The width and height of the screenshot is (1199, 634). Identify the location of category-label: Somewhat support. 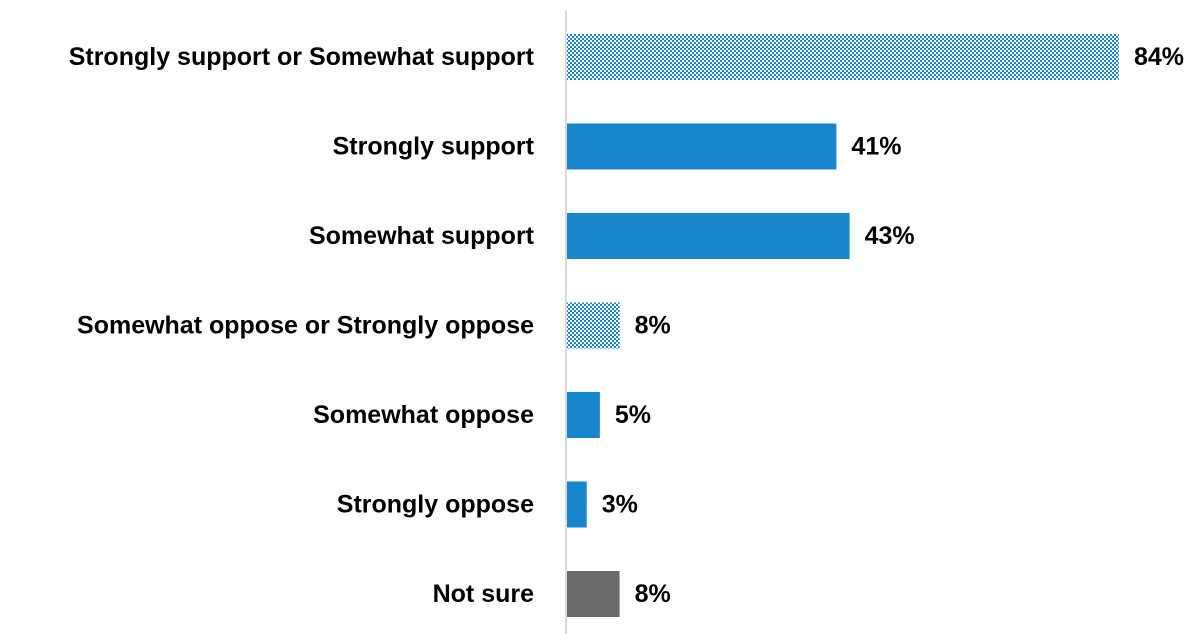
(422, 236).